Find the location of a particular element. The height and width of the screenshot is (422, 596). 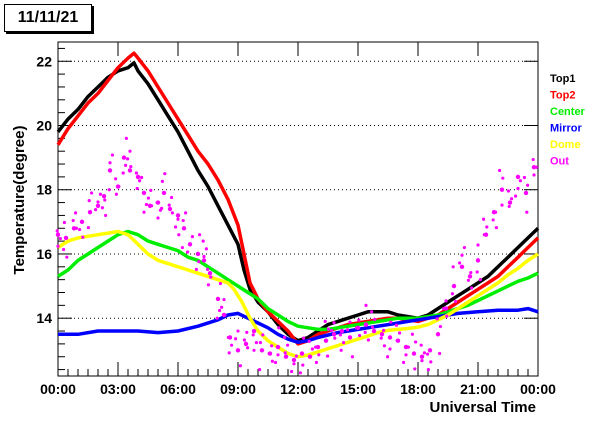

legend-entry: Out is located at coordinates (559, 162).